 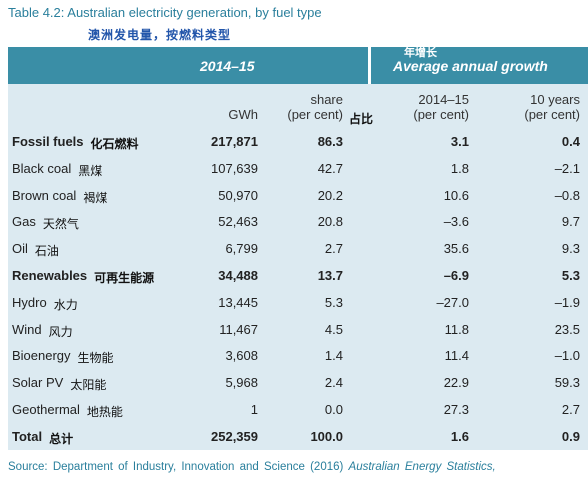 What do you see at coordinates (330, 168) in the screenshot?
I see `cell: 42.7` at bounding box center [330, 168].